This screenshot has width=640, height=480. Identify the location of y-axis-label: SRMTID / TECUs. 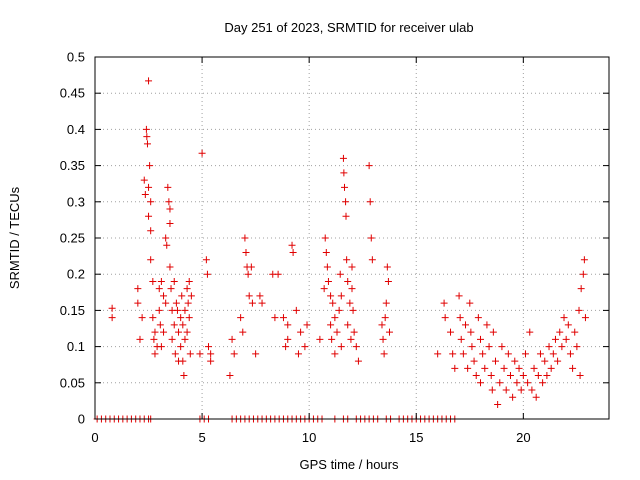
(14, 237).